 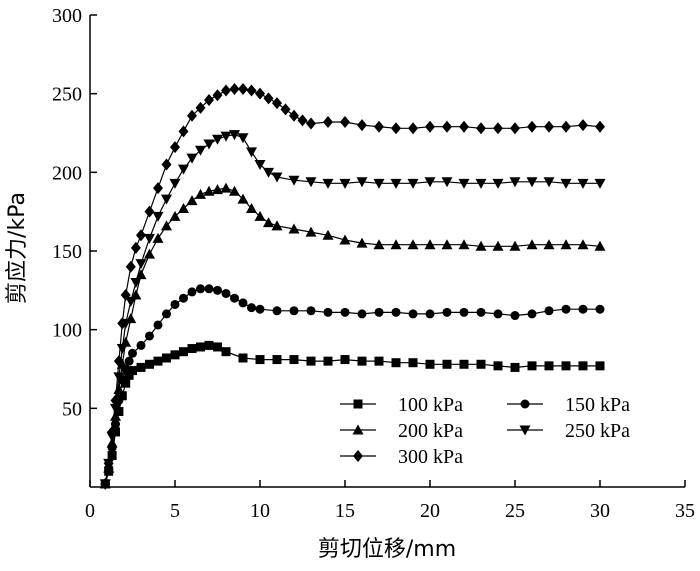 What do you see at coordinates (597, 431) in the screenshot?
I see `legend-label: 250 kPa` at bounding box center [597, 431].